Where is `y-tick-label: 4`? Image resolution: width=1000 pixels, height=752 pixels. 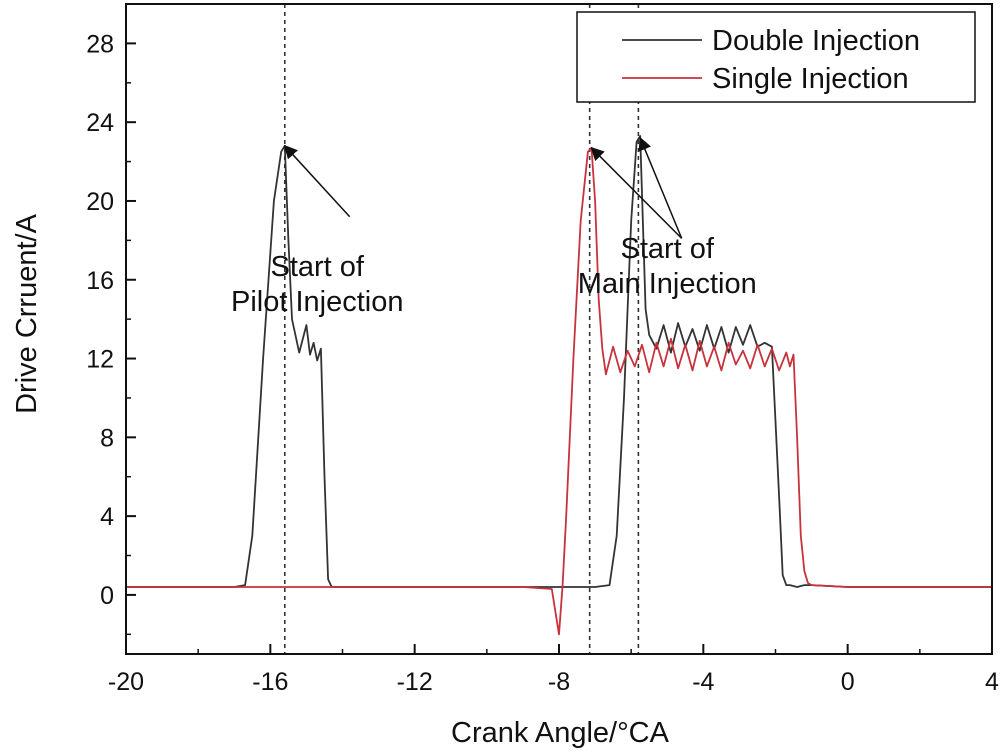
y-tick-label: 4 is located at coordinates (107, 517).